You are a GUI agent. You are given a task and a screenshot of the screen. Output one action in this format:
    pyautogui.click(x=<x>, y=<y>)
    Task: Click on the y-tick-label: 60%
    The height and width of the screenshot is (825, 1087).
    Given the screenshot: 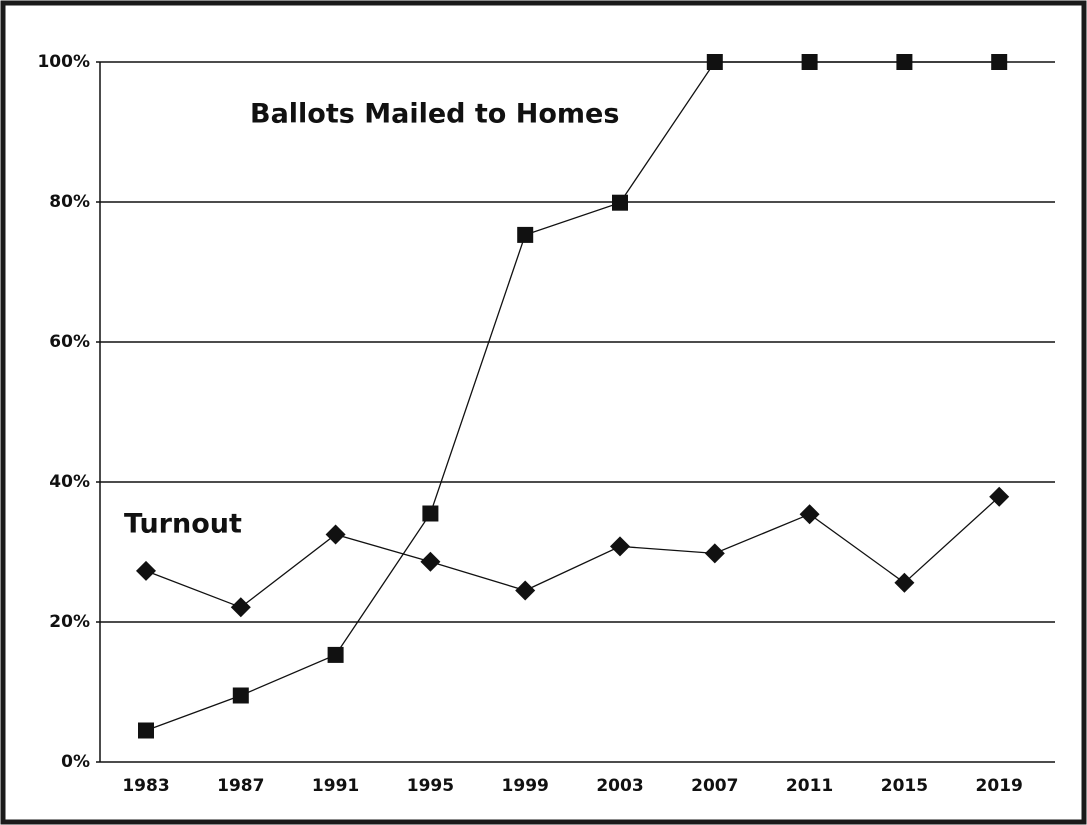 What is the action you would take?
    pyautogui.click(x=69, y=342)
    